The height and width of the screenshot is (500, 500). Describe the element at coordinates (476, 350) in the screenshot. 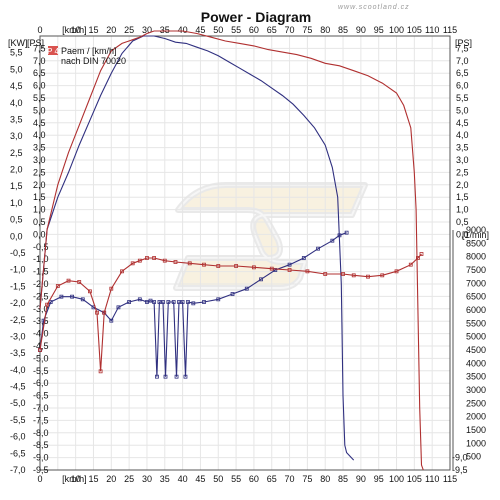

I see `right-rpm-tick-label: 4500` at that location.